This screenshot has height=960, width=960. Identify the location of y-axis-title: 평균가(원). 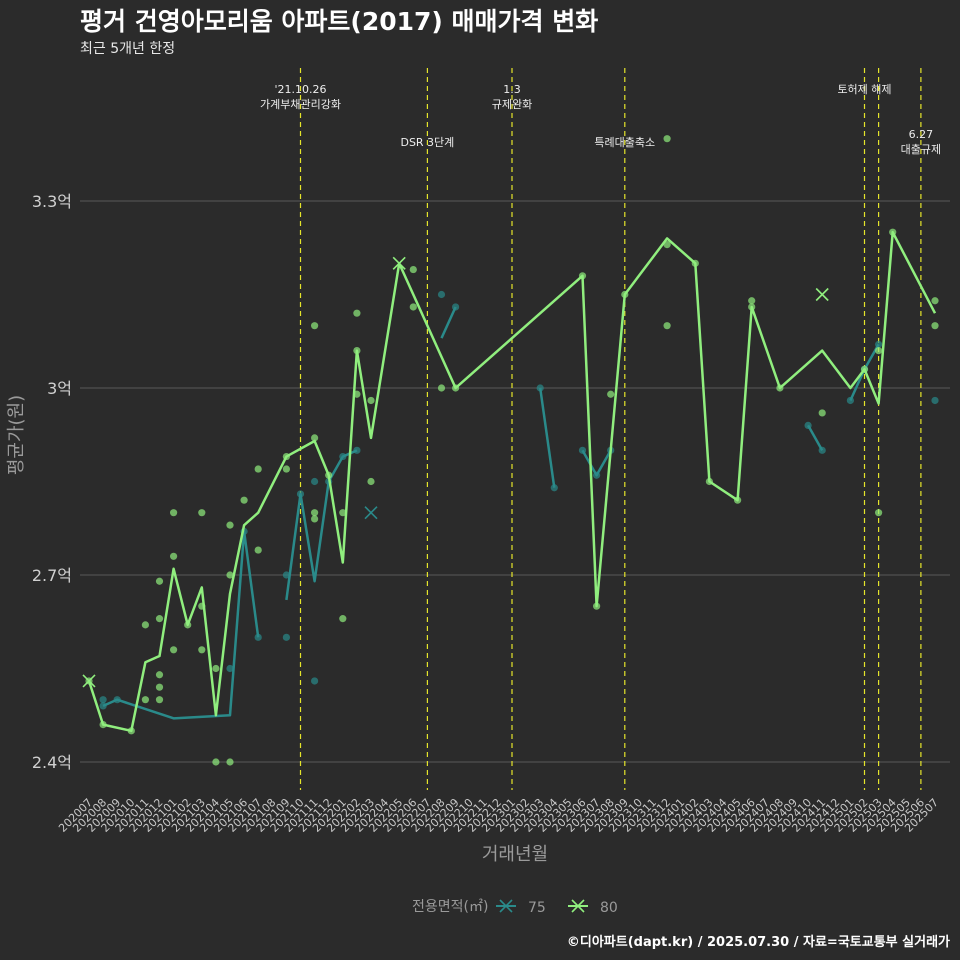
(16, 435).